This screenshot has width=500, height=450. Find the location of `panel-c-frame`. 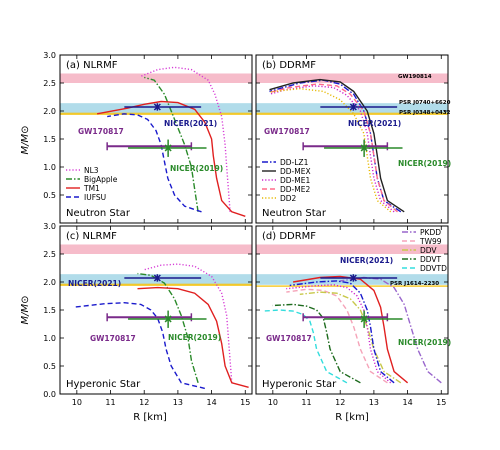

panel-c-frame is located at coordinates (156, 310).